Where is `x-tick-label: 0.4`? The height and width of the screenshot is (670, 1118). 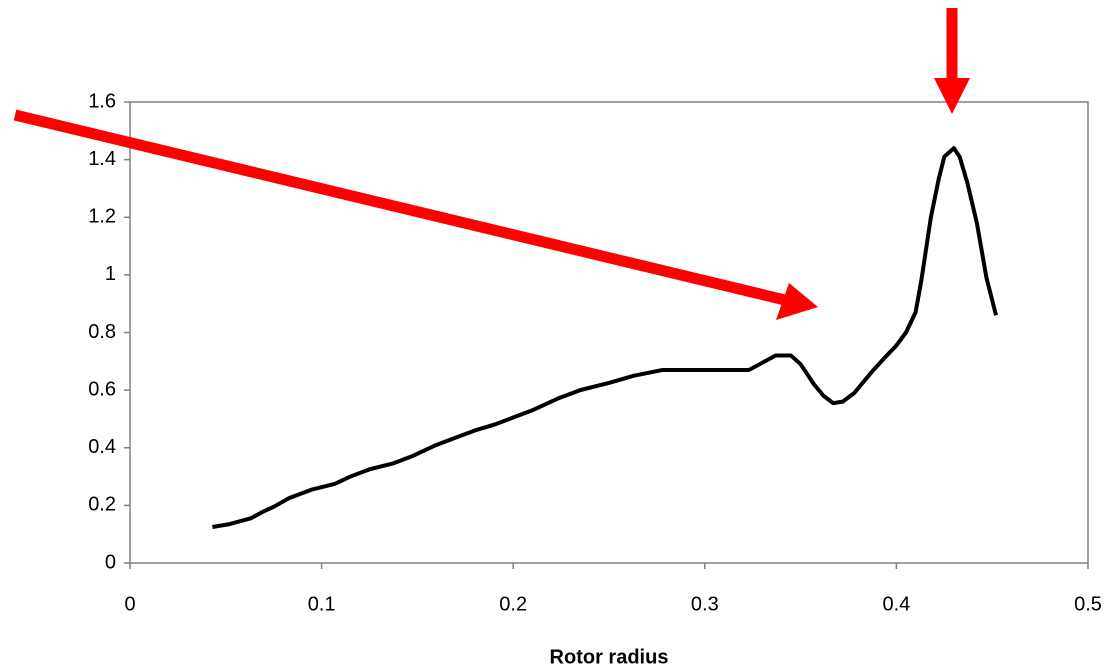 x-tick-label: 0.4 is located at coordinates (896, 604).